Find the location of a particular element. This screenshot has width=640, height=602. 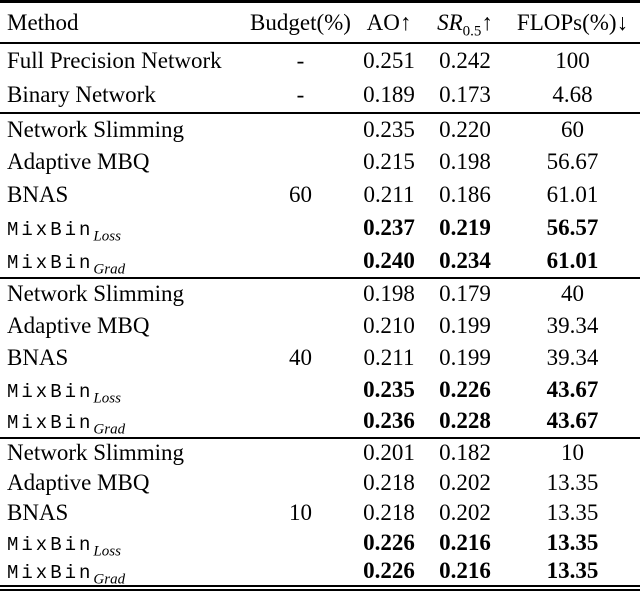

sr-cell: 0.186 is located at coordinates (465, 195).